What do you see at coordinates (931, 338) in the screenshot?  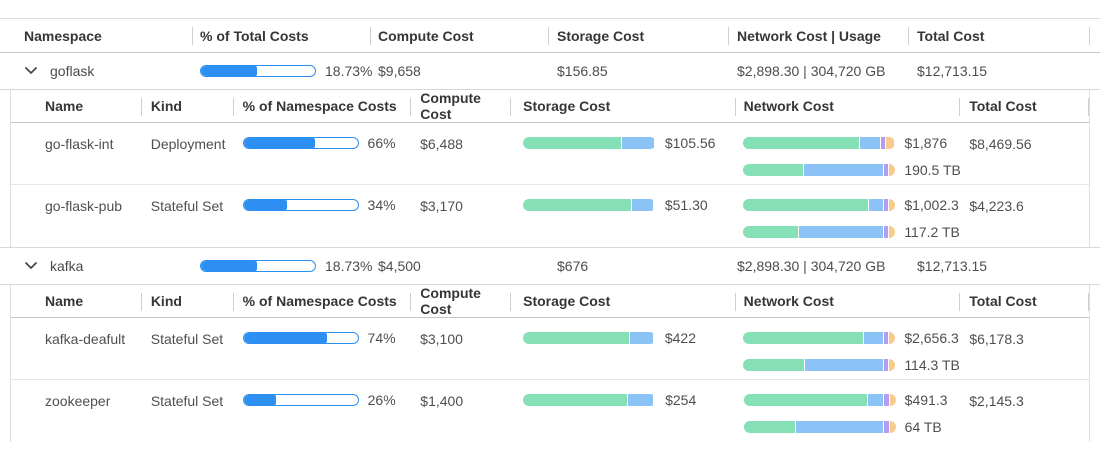 I see `network-cost-value: $2,656.3` at bounding box center [931, 338].